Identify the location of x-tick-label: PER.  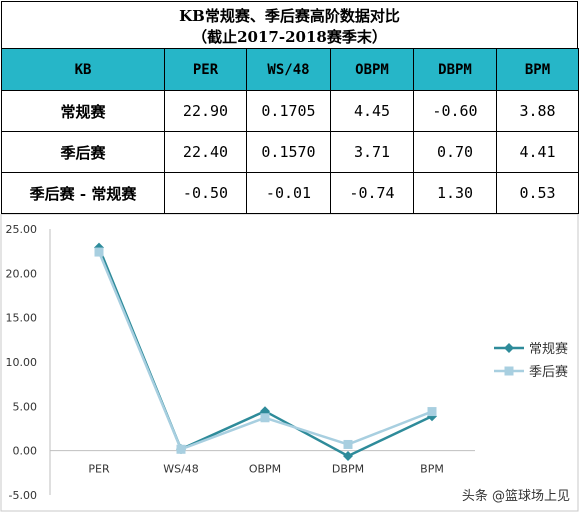
(99, 469).